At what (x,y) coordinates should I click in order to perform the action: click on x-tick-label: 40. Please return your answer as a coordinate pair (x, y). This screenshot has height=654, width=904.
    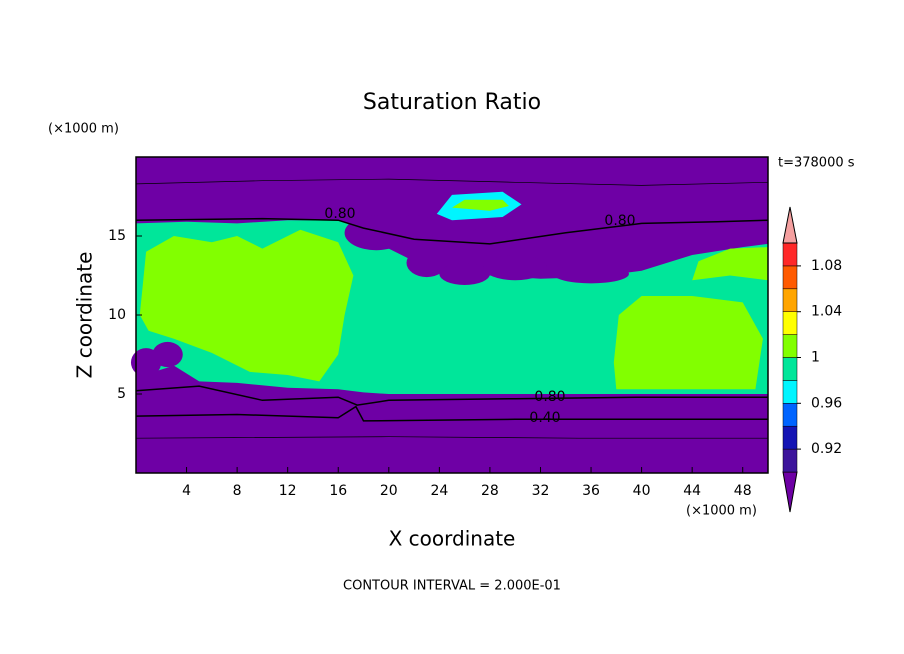
    Looking at the image, I should click on (642, 491).